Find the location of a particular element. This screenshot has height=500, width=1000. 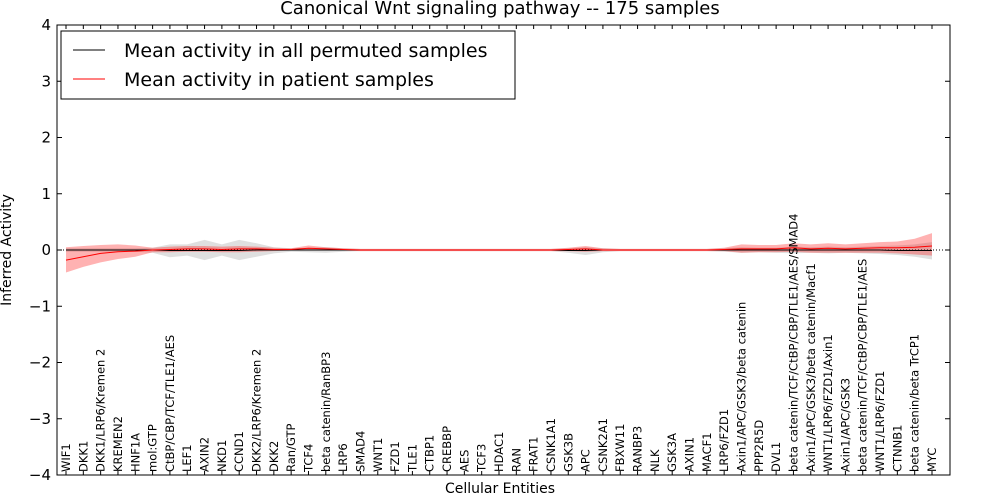

x-tick-label: CTBP1 is located at coordinates (430, 453).